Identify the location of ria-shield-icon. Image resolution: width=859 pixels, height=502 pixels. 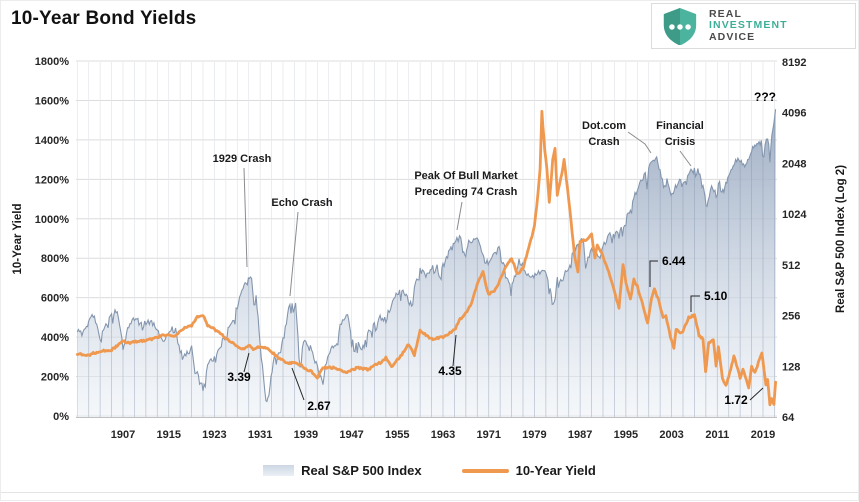
(680, 26).